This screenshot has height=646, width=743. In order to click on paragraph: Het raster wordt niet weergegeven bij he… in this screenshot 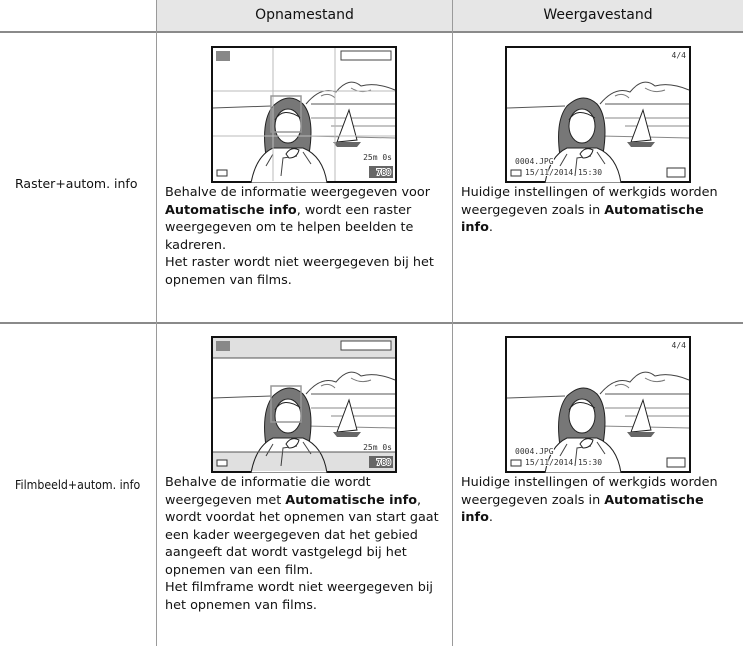, I will do `click(303, 271)`.